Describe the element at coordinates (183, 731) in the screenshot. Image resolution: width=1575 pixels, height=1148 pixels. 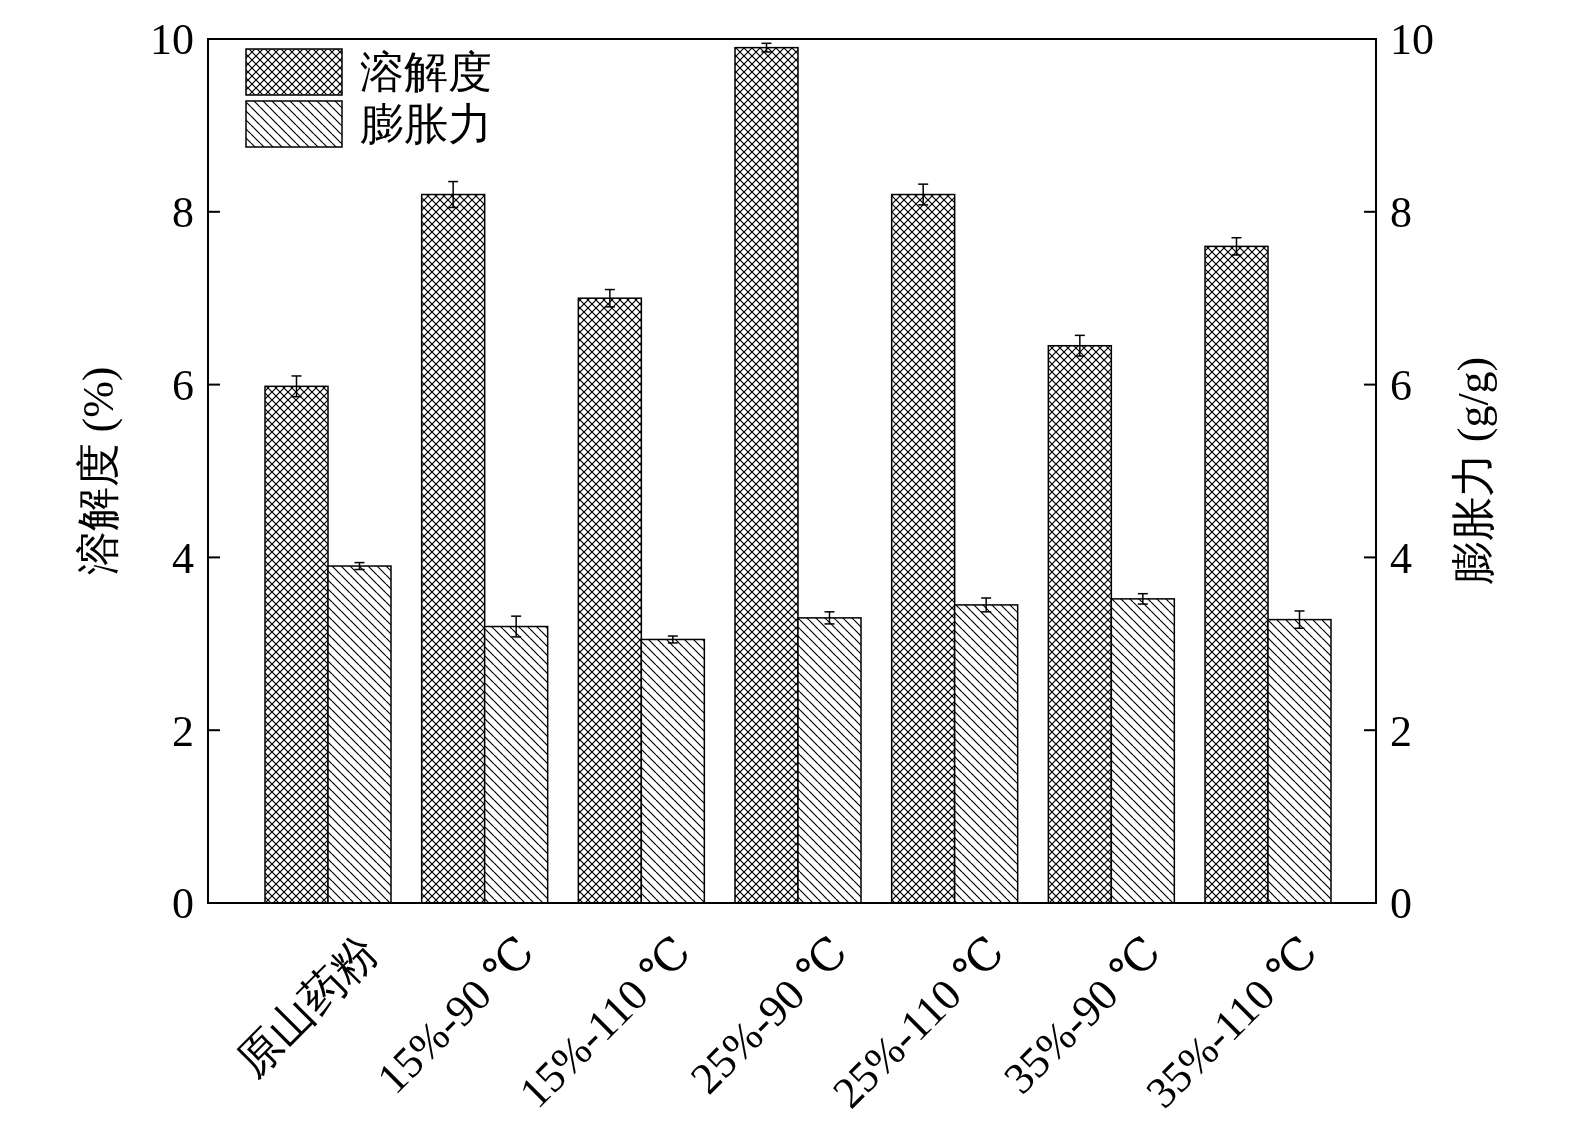
I see `y-tick-label: 2` at that location.